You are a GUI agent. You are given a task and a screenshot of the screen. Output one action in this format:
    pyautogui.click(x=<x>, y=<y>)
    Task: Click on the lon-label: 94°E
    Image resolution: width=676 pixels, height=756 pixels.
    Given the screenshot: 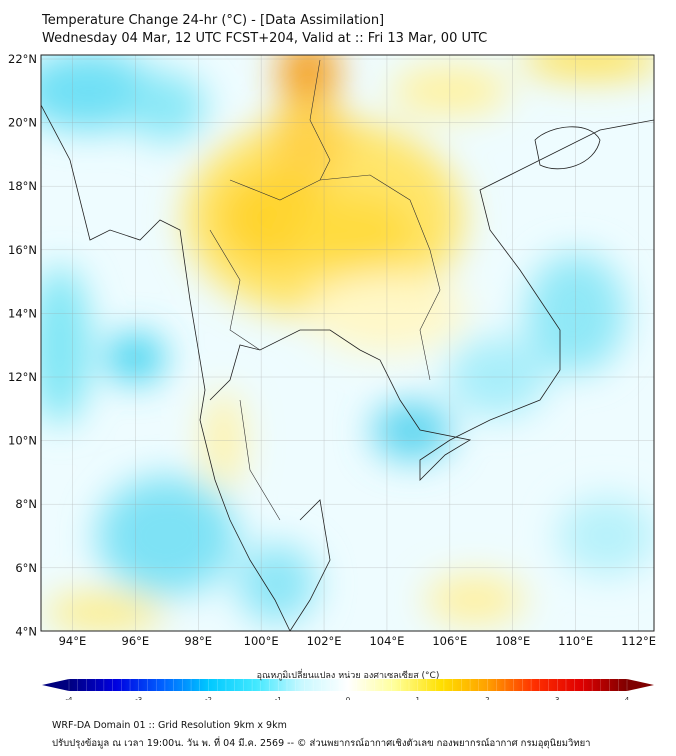 What is the action you would take?
    pyautogui.click(x=73, y=641)
    